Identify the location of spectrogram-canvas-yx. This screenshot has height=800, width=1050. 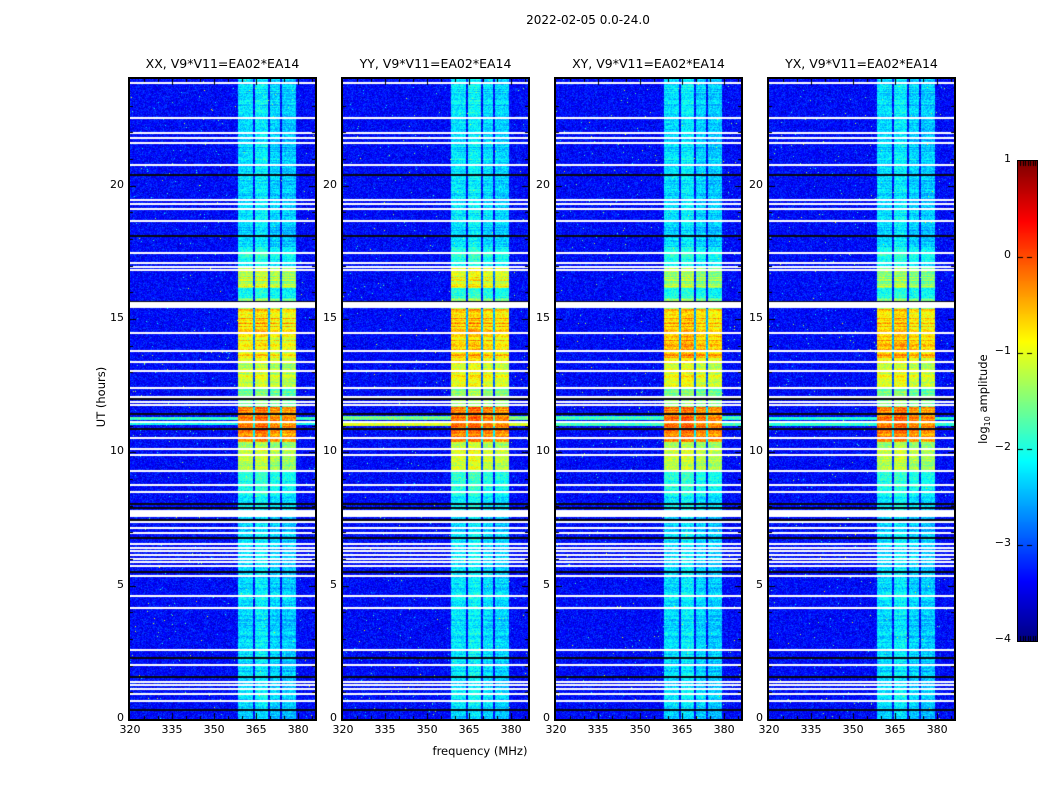
(861, 399).